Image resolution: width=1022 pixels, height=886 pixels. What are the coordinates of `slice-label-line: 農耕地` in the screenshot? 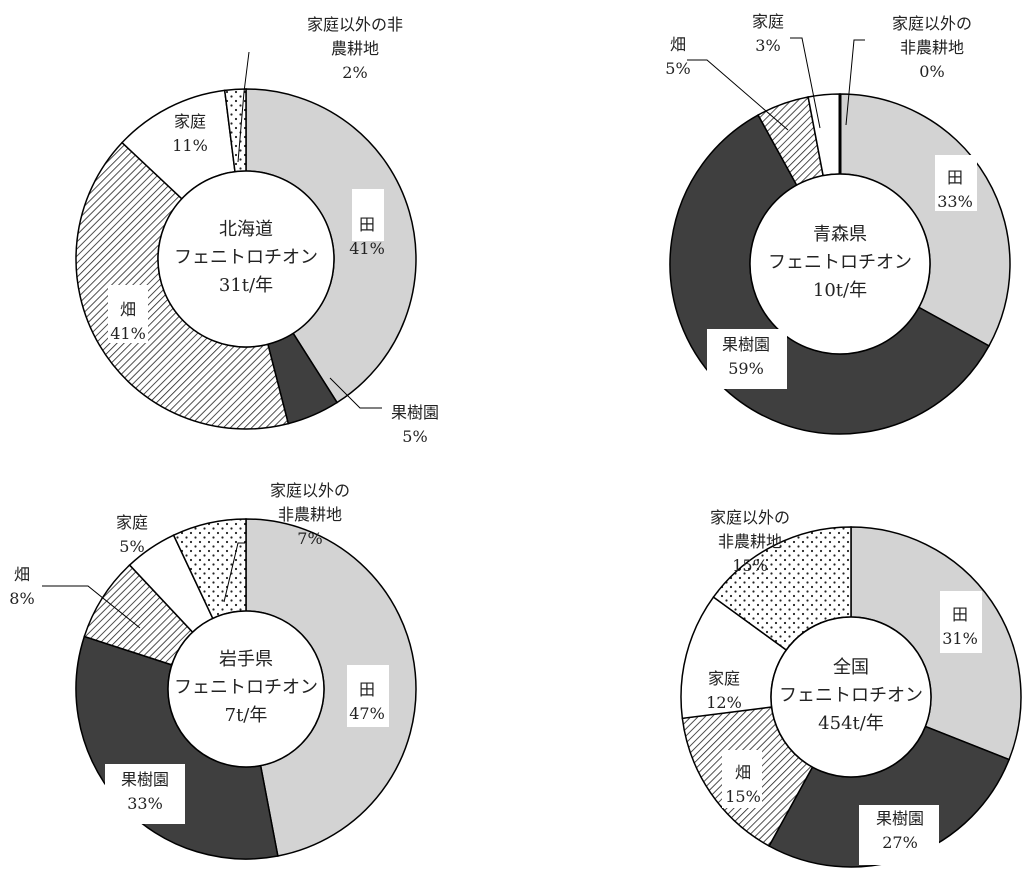 It's located at (355, 48).